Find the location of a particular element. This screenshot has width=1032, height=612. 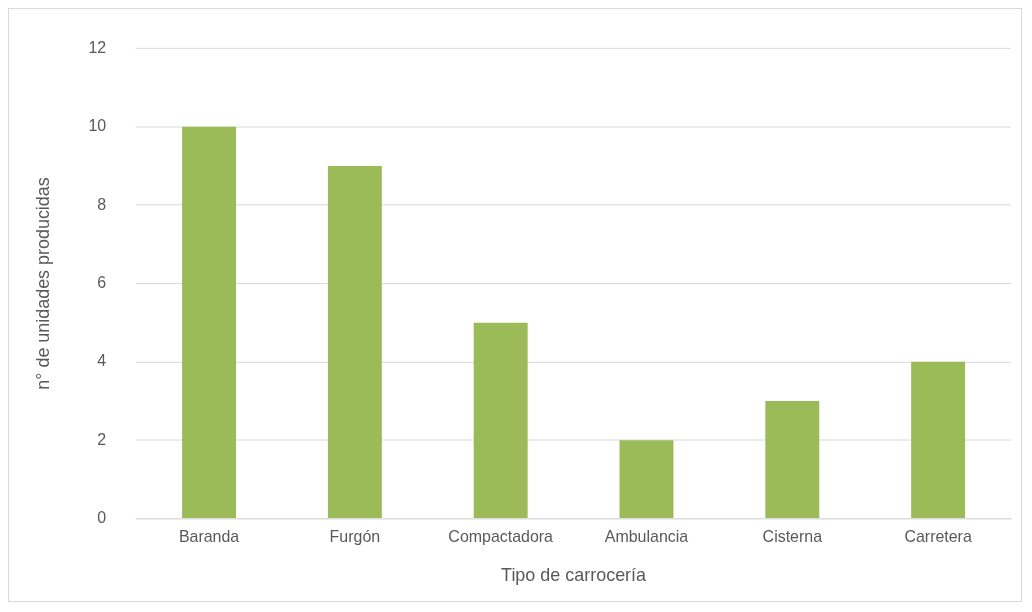

y-tick-label: 6 is located at coordinates (102, 282).